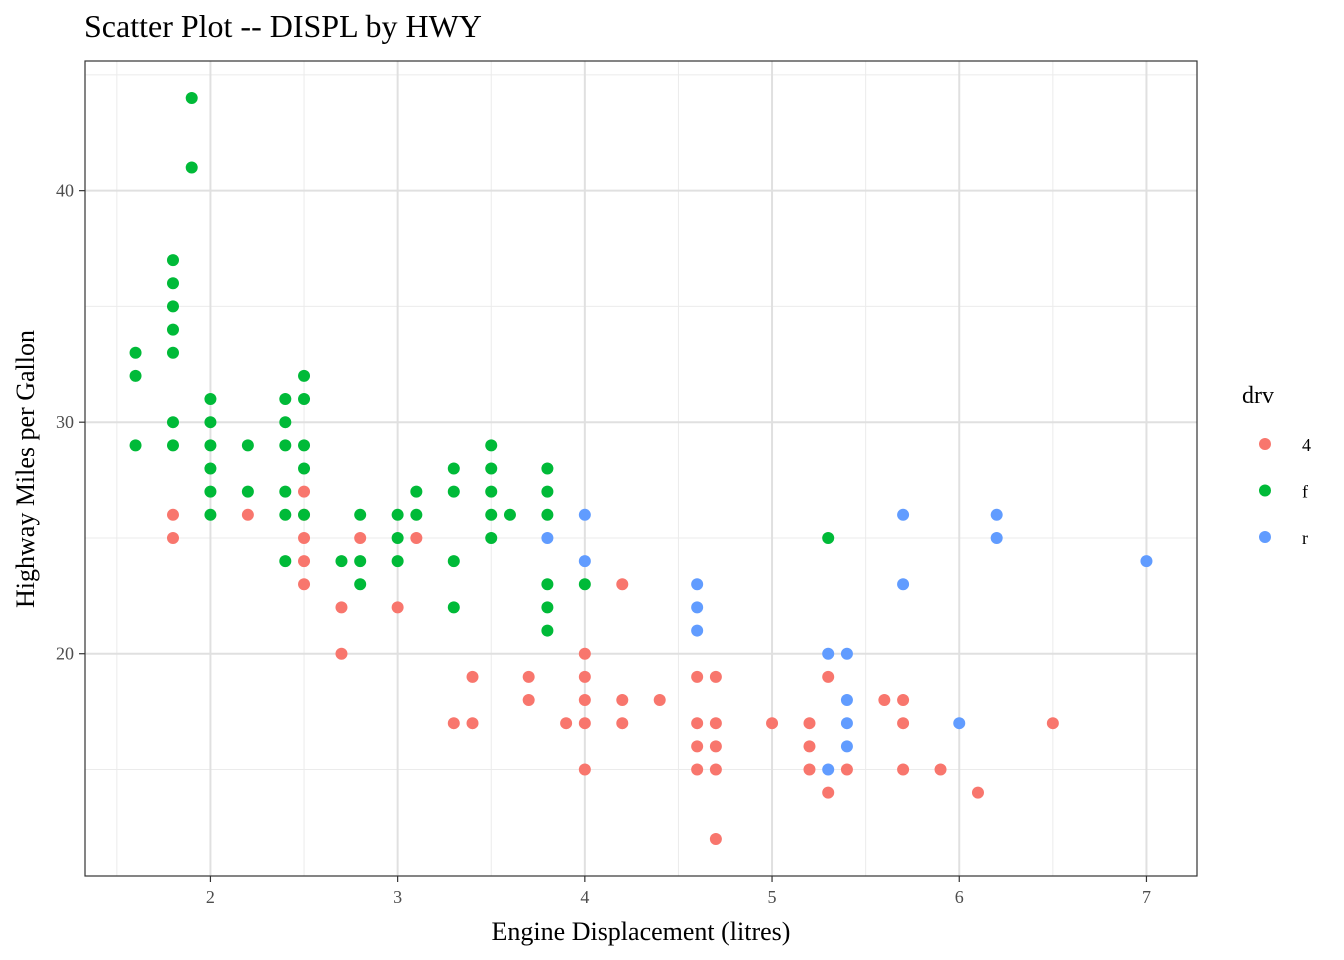  Describe the element at coordinates (1258, 396) in the screenshot. I see `legend-title: drv` at that location.